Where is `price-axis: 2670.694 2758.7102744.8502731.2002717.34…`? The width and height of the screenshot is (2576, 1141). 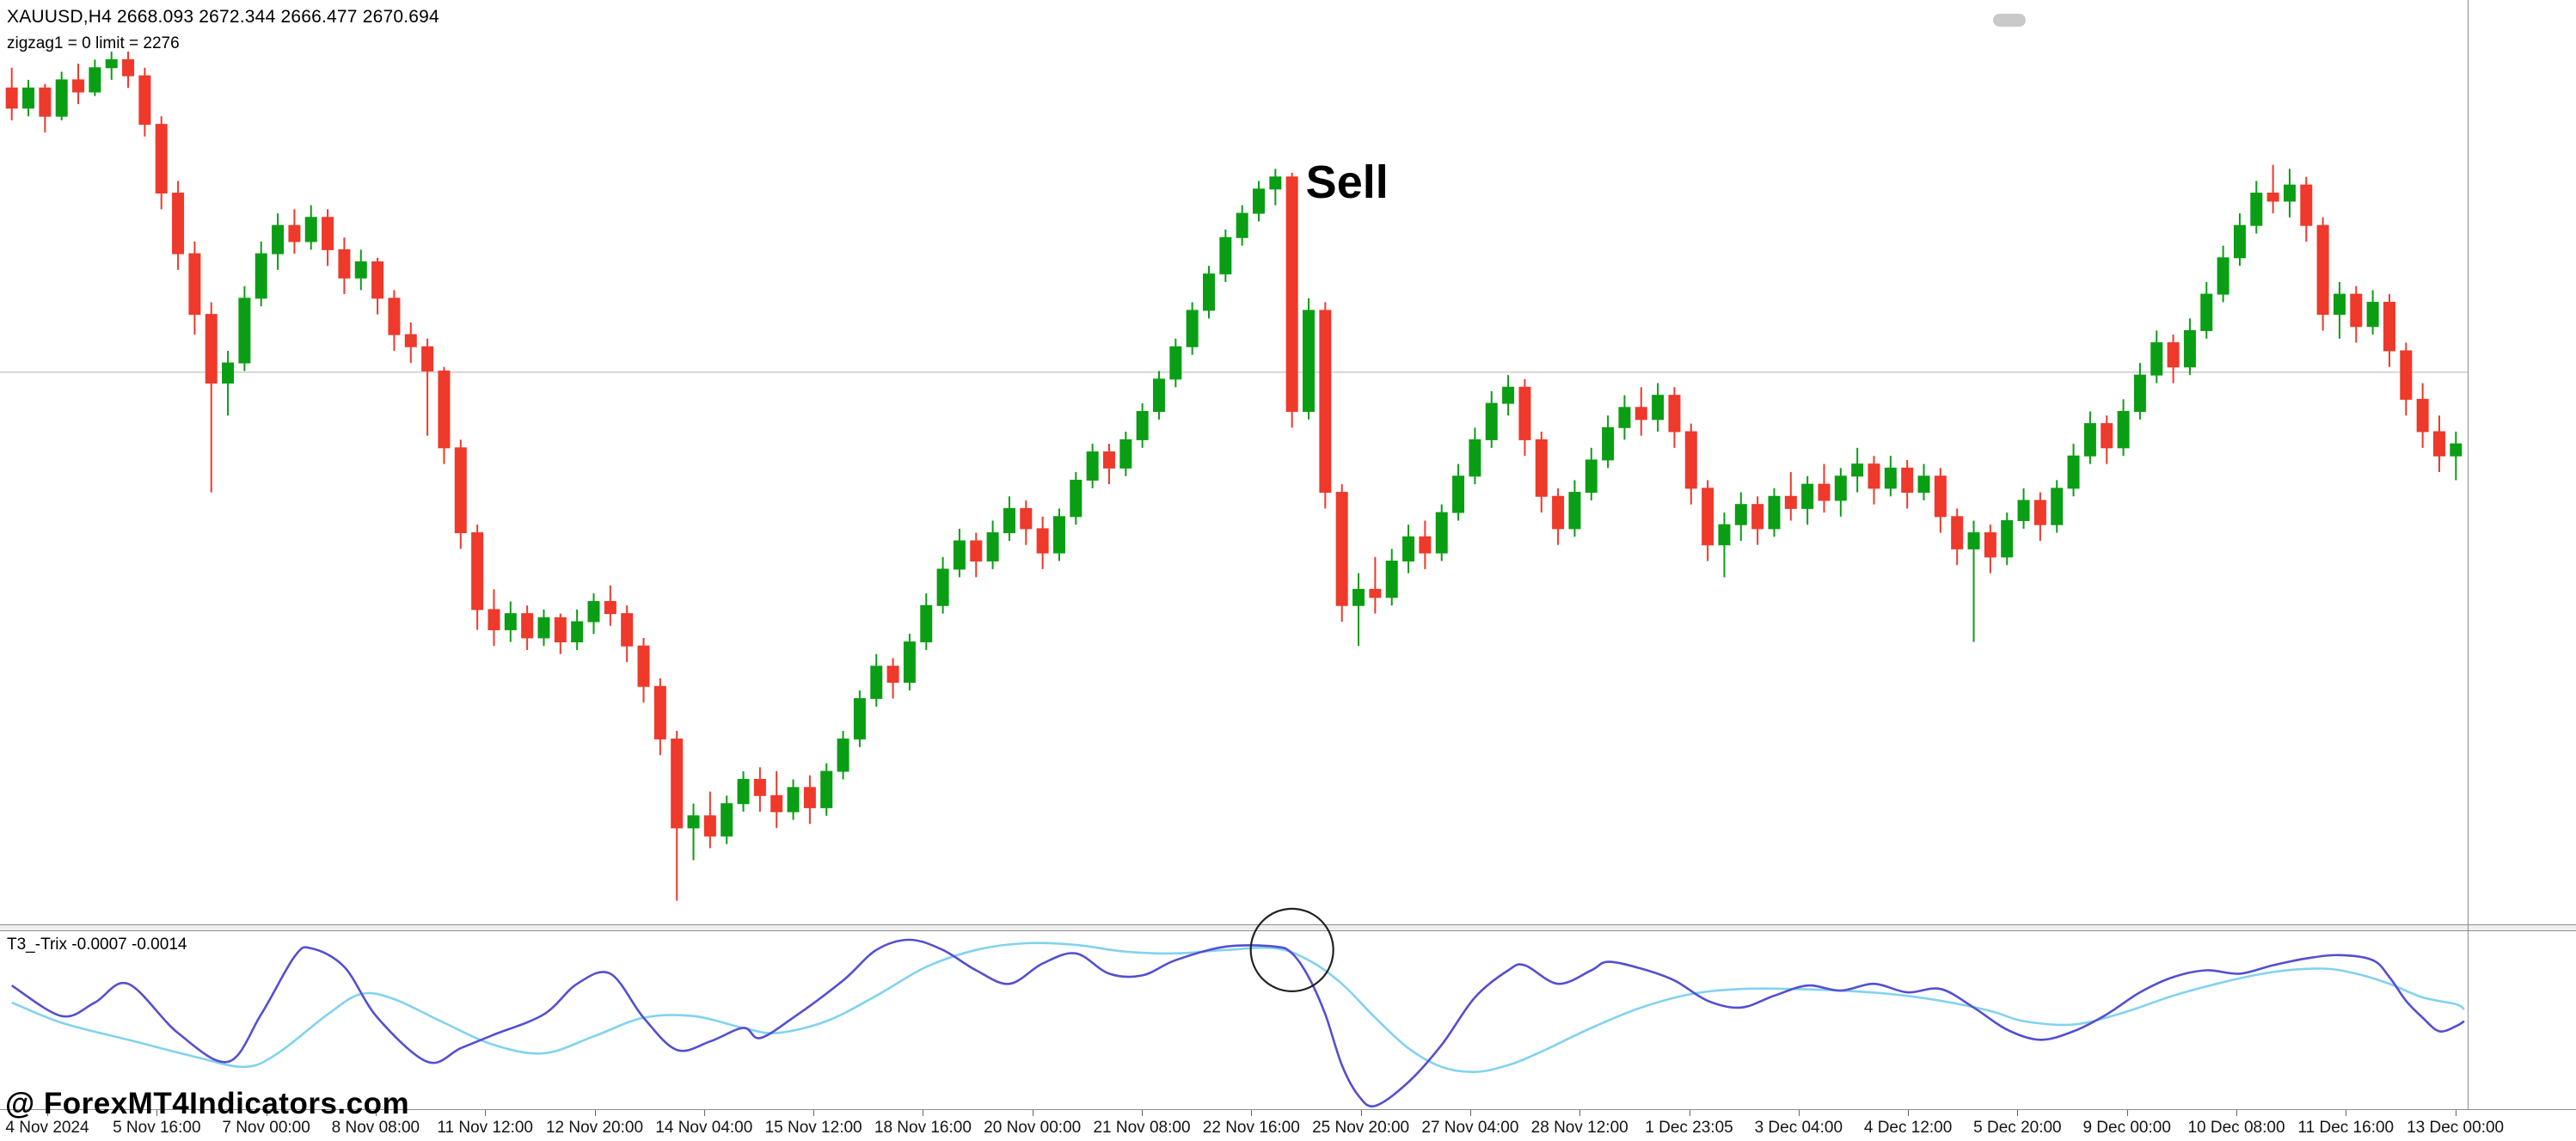
price-axis: 2670.694 2758.7102744.8502731.2002717.34… is located at coordinates (2522, 554).